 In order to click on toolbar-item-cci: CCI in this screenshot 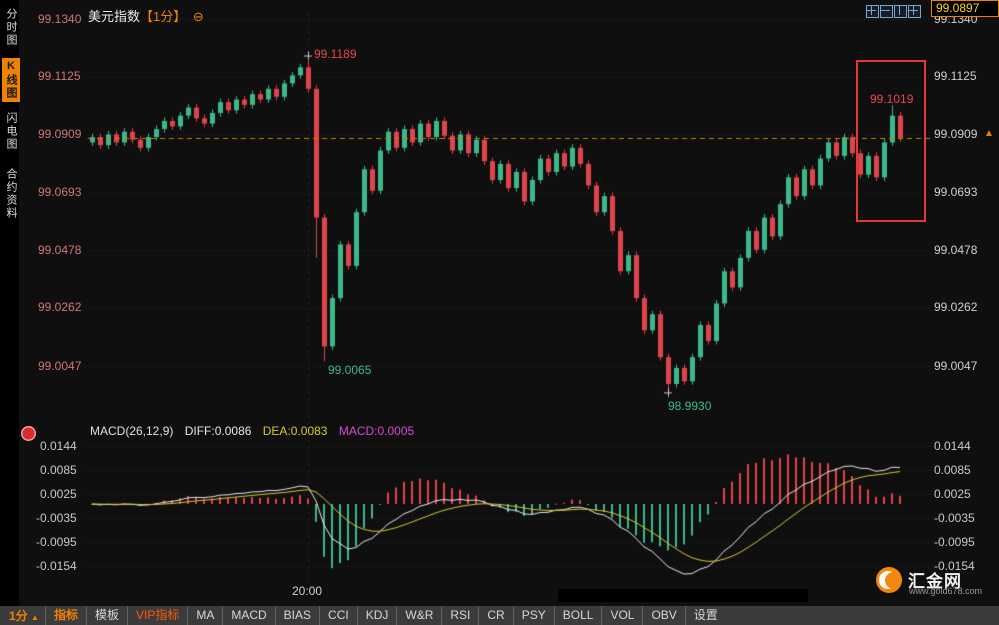, I will do `click(338, 615)`.